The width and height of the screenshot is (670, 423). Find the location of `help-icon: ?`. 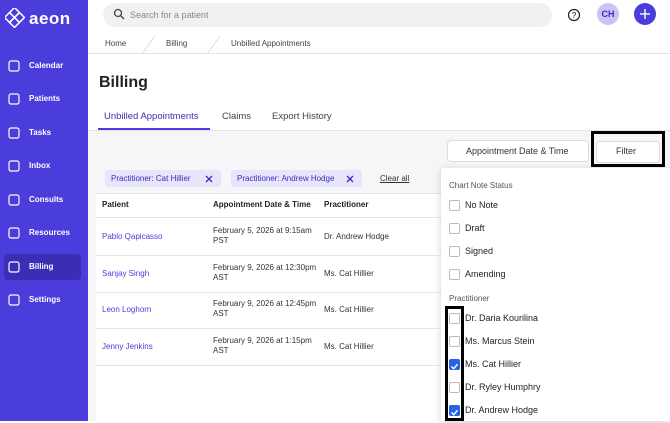

help-icon: ? is located at coordinates (574, 15).